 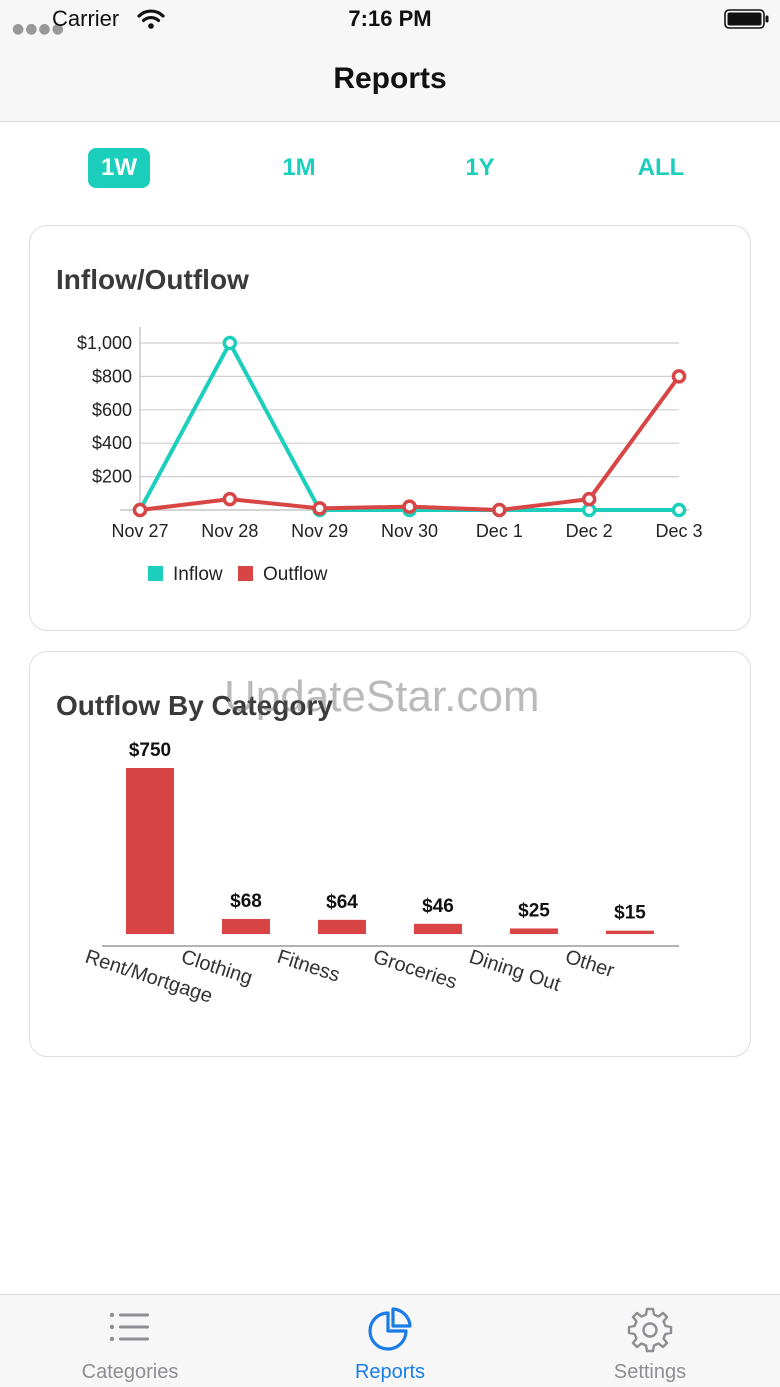 What do you see at coordinates (438, 906) in the screenshot?
I see `bar-value-label: $46` at bounding box center [438, 906].